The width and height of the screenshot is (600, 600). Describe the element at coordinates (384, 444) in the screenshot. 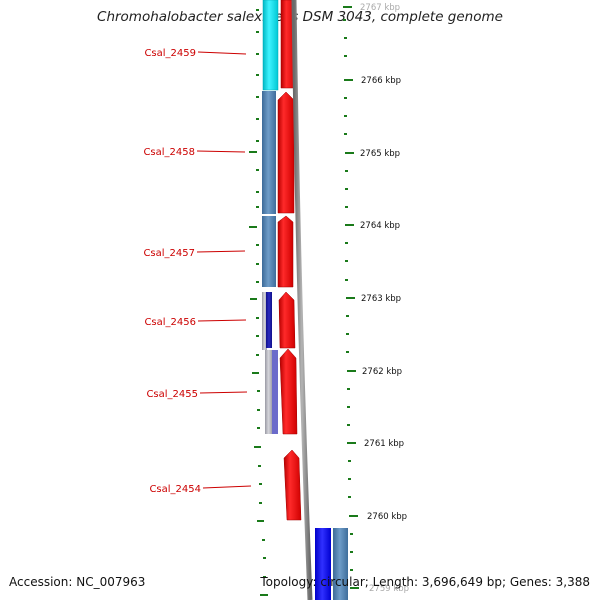

I see `kbp-label-2761: 2761 kbp` at that location.